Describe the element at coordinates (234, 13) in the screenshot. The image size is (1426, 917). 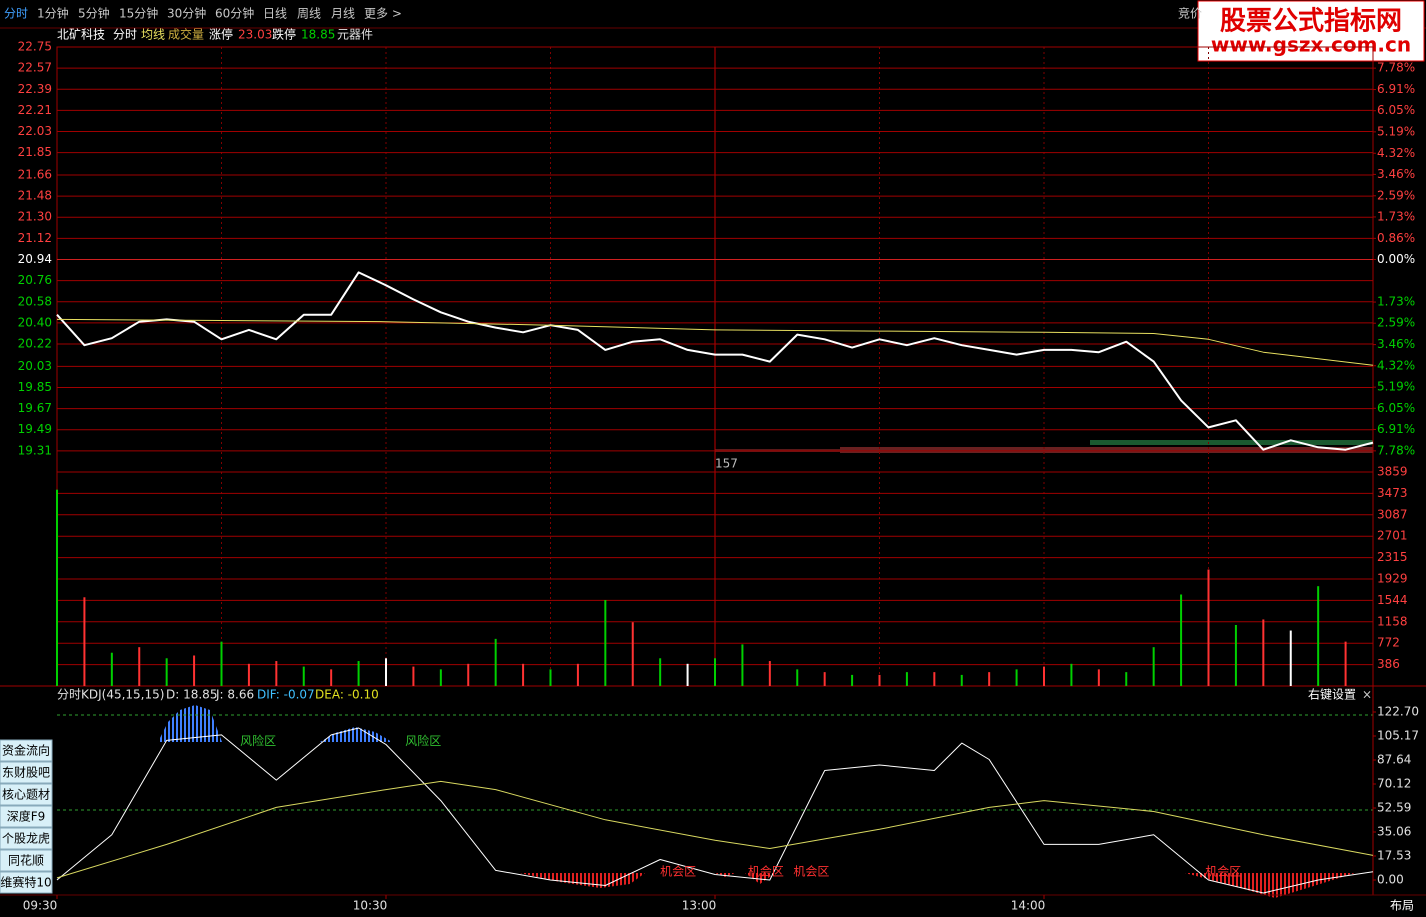
I see `toolbar-tab: 60分钟` at that location.